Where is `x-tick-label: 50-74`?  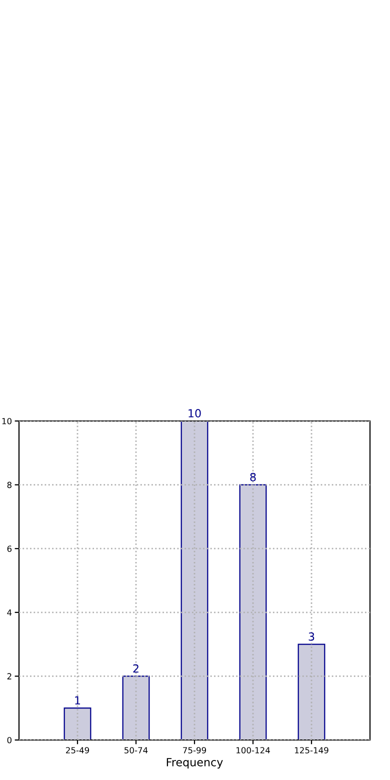 x-tick-label: 50-74 is located at coordinates (136, 750).